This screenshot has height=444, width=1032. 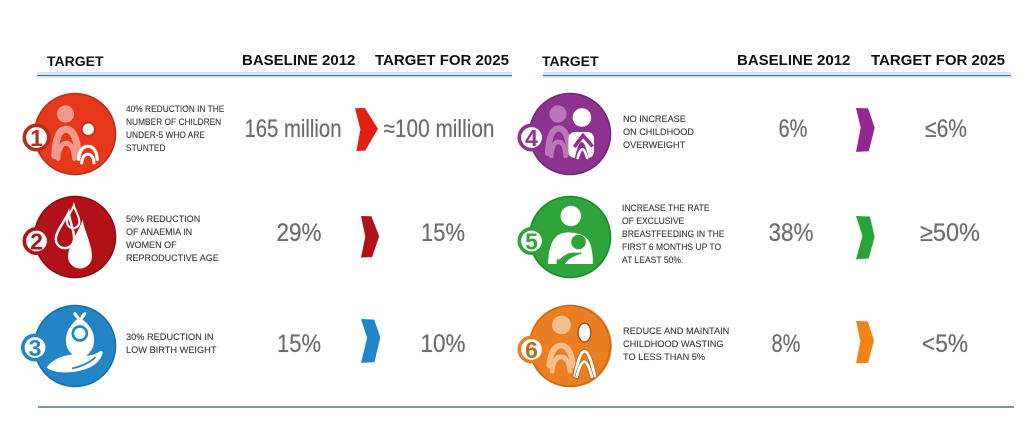 What do you see at coordinates (531, 137) in the screenshot?
I see `svg-text: 4` at bounding box center [531, 137].